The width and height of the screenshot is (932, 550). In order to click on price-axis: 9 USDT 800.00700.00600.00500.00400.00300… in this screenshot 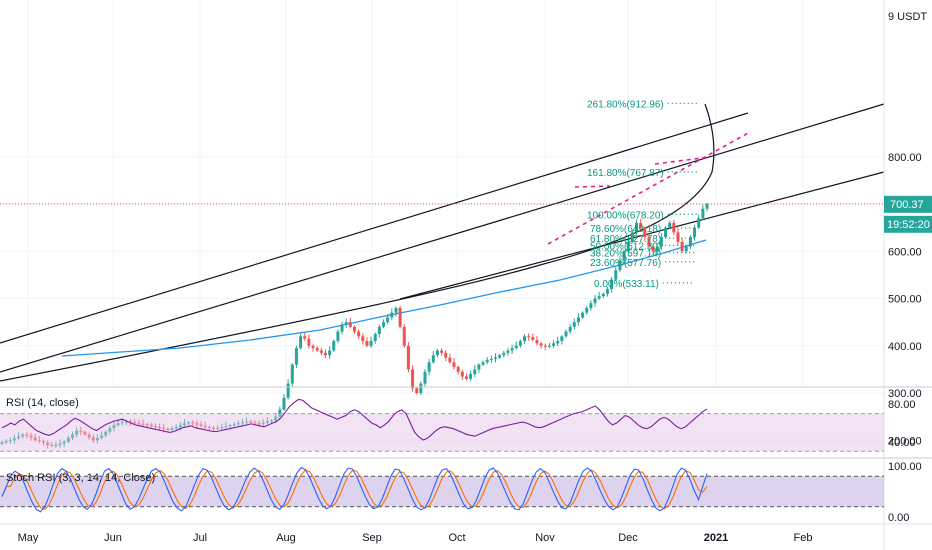, I will do `click(907, 275)`.